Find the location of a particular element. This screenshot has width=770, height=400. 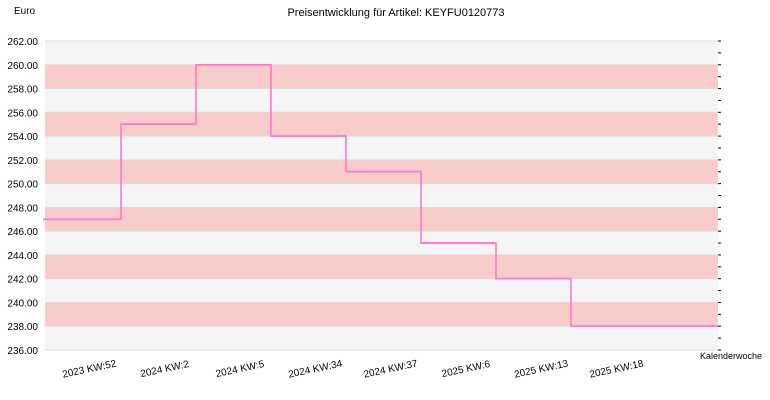

y-tick-label: 262.00 is located at coordinates (22, 42).